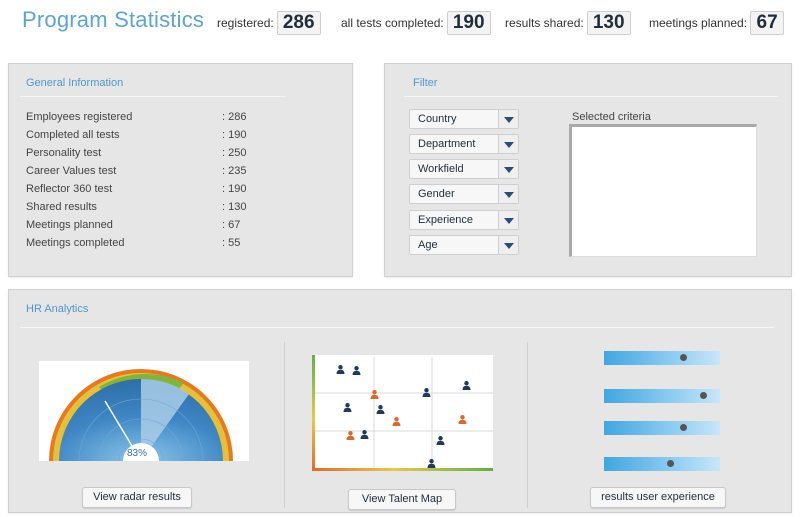 Image resolution: width=800 pixels, height=517 pixels. I want to click on dropdown-label: Workfield, so click(441, 169).